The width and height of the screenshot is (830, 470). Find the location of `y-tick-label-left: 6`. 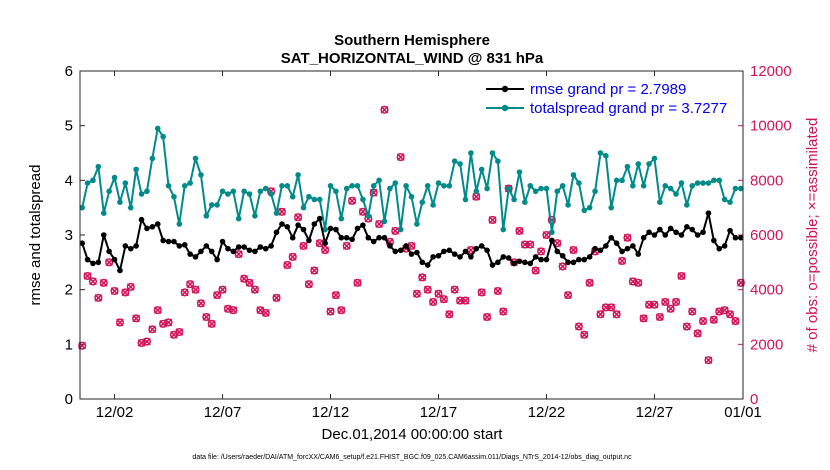

y-tick-label-left: 6 is located at coordinates (69, 71).